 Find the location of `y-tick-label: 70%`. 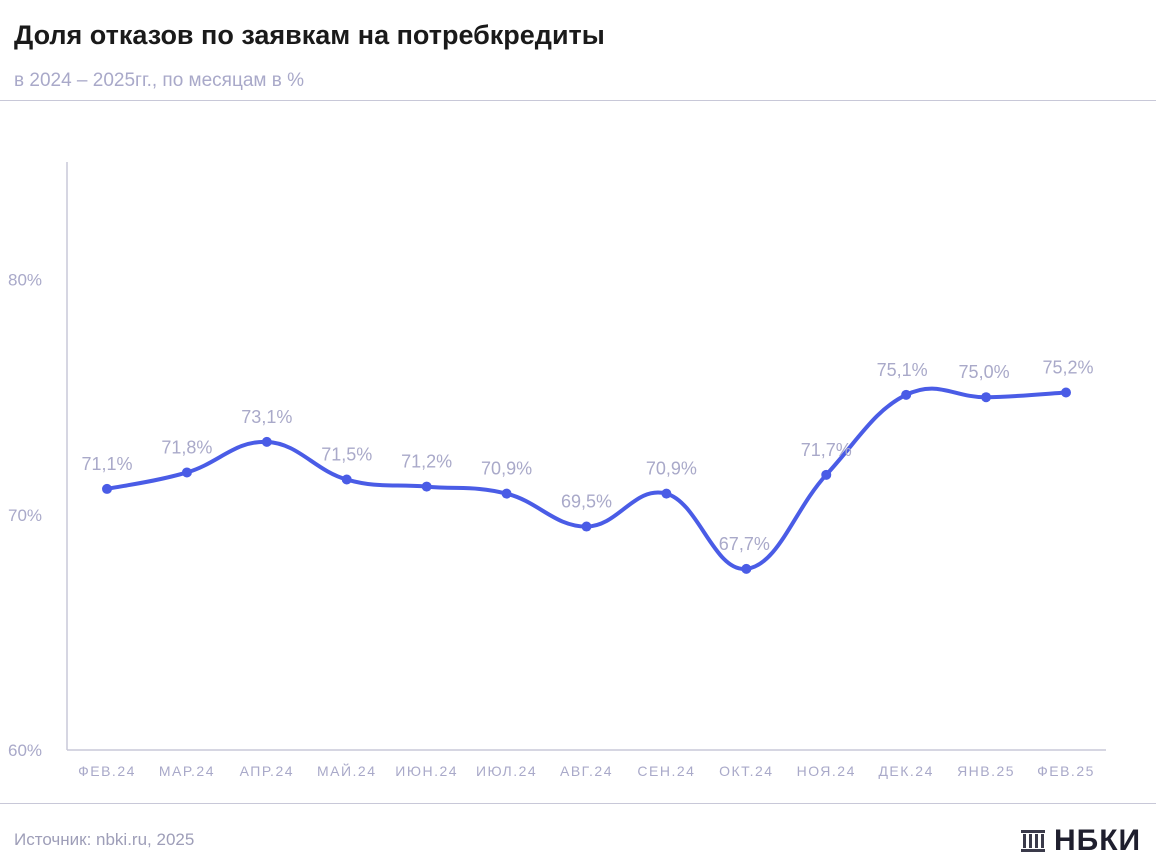

y-tick-label: 70% is located at coordinates (25, 515).